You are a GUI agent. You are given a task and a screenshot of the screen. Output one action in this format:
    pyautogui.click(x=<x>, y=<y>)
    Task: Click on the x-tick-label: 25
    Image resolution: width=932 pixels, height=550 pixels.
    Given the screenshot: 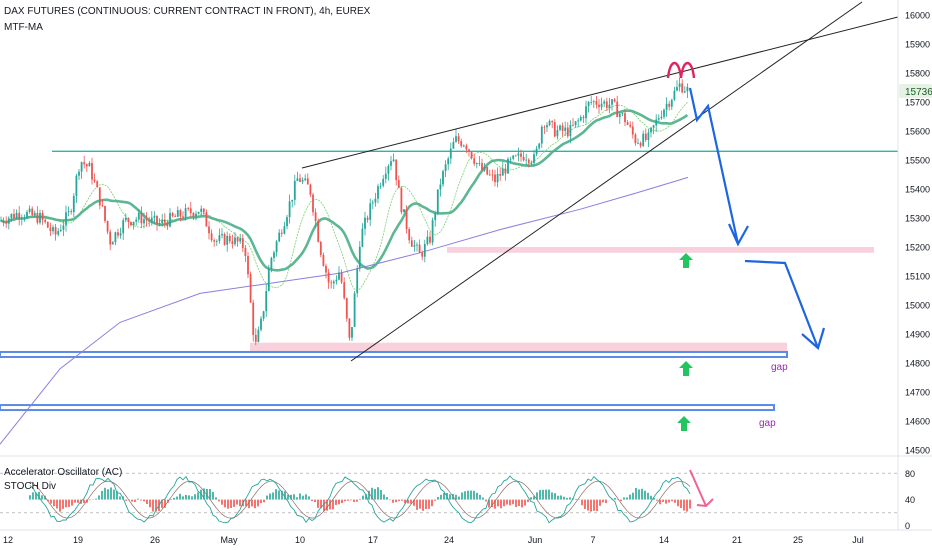 What is the action you would take?
    pyautogui.click(x=798, y=540)
    